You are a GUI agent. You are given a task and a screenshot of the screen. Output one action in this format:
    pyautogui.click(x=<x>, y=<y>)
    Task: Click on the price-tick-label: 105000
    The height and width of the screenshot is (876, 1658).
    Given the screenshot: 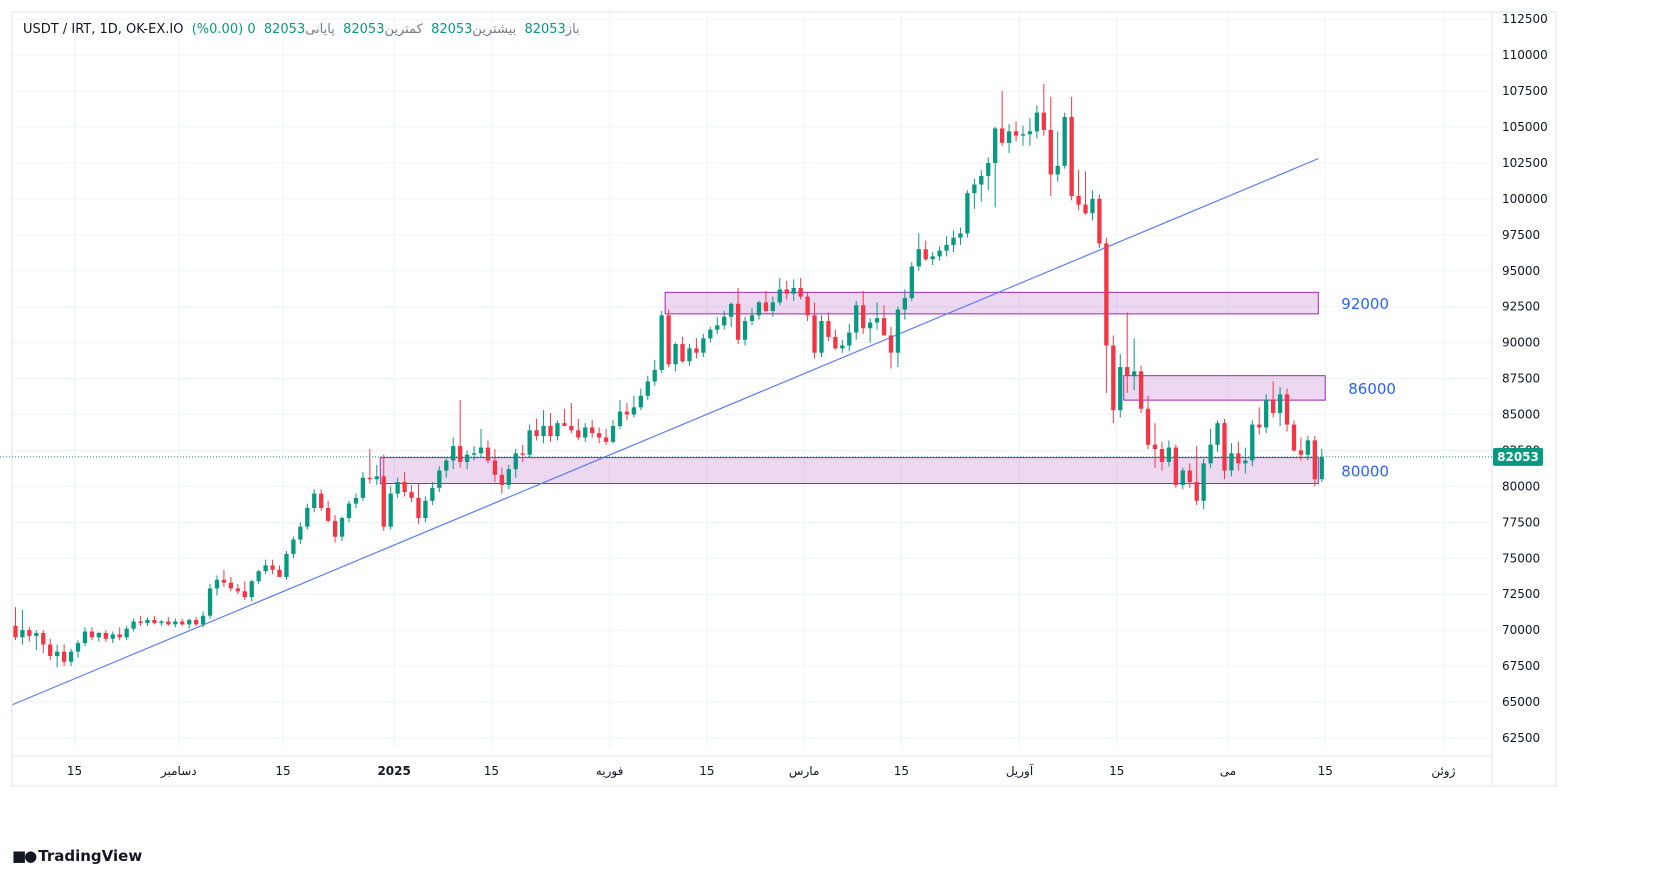 What is the action you would take?
    pyautogui.click(x=1525, y=127)
    